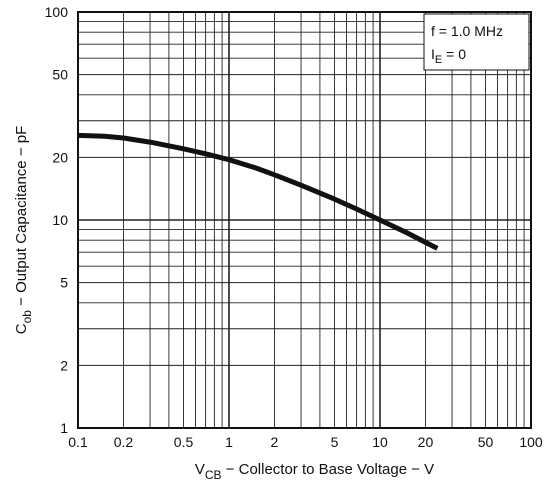 The width and height of the screenshot is (553, 497). Describe the element at coordinates (21, 328) in the screenshot. I see `y-axis-title-main: C` at that location.